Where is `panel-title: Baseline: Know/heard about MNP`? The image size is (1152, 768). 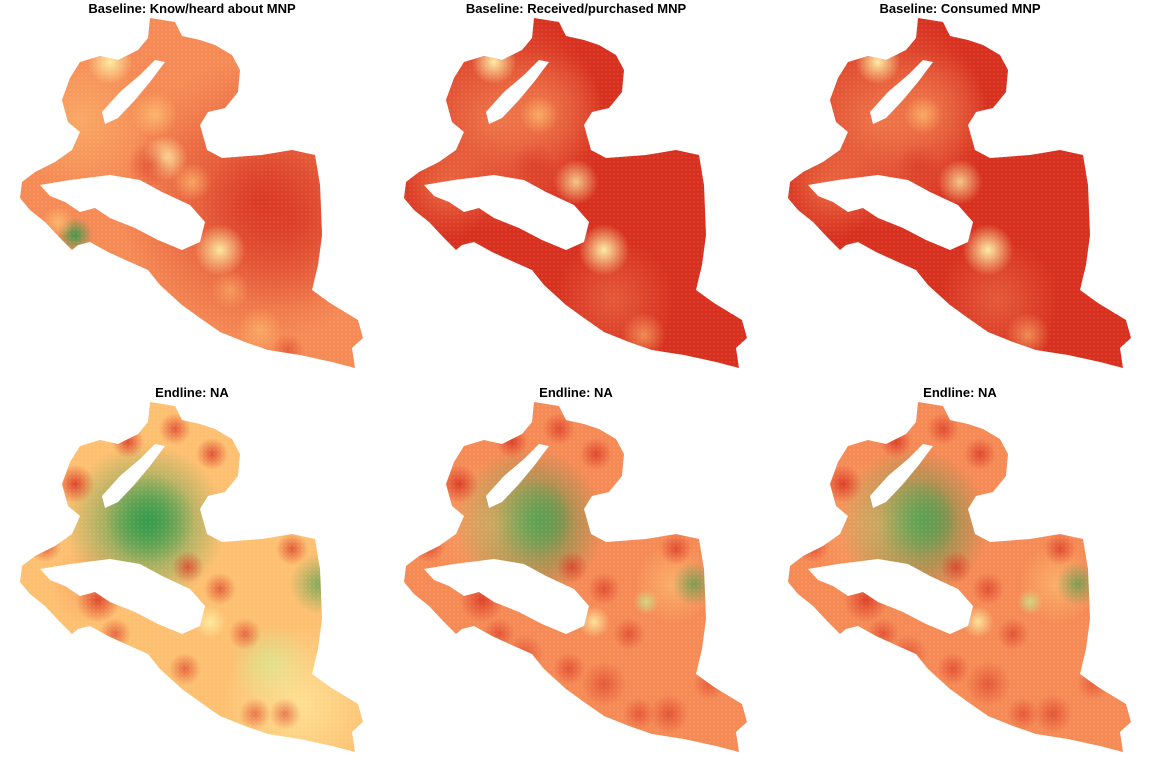
panel-title: Baseline: Know/heard about MNP is located at coordinates (192, 8).